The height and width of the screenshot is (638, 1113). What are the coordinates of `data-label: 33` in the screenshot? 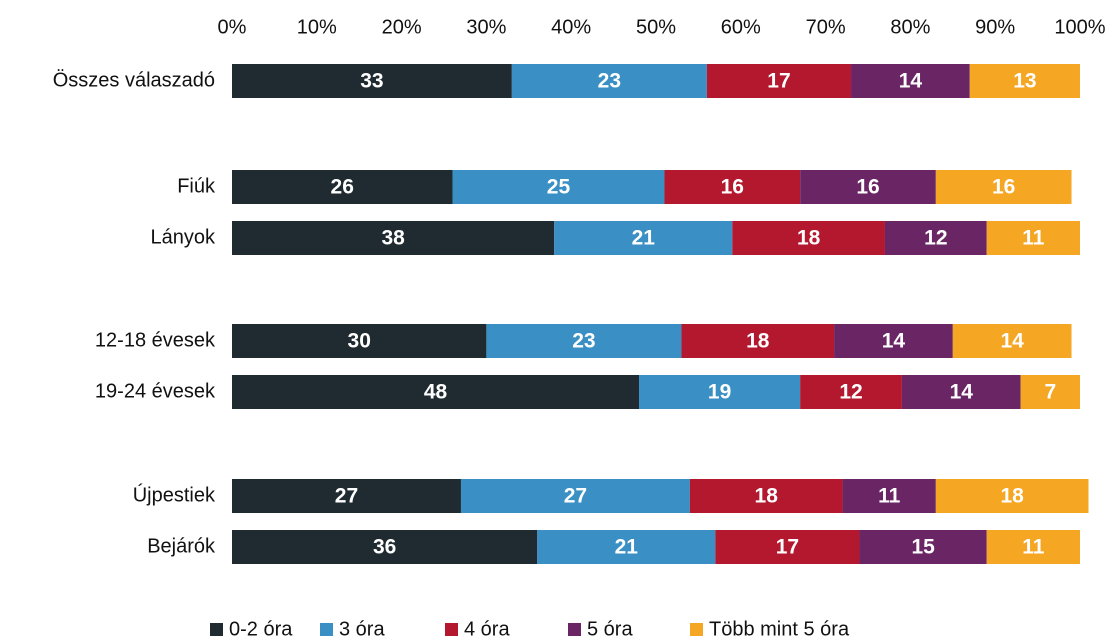 It's located at (371, 81).